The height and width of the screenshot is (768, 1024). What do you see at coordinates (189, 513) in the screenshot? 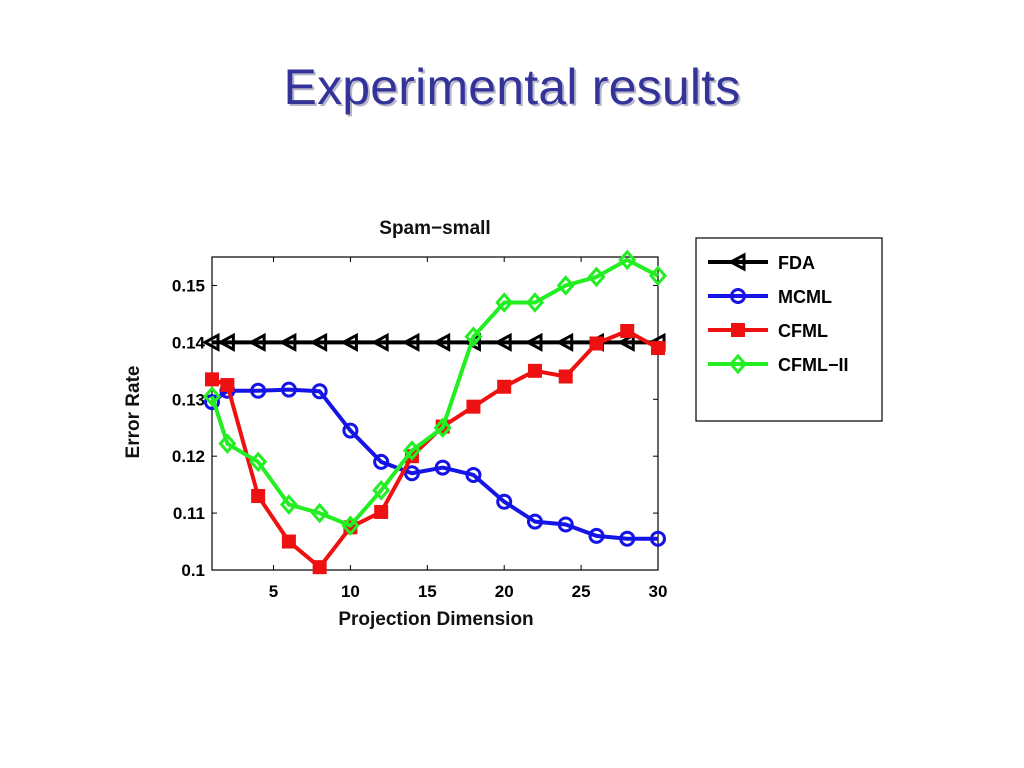
I see `y-tick-label: 0.11` at bounding box center [189, 513].